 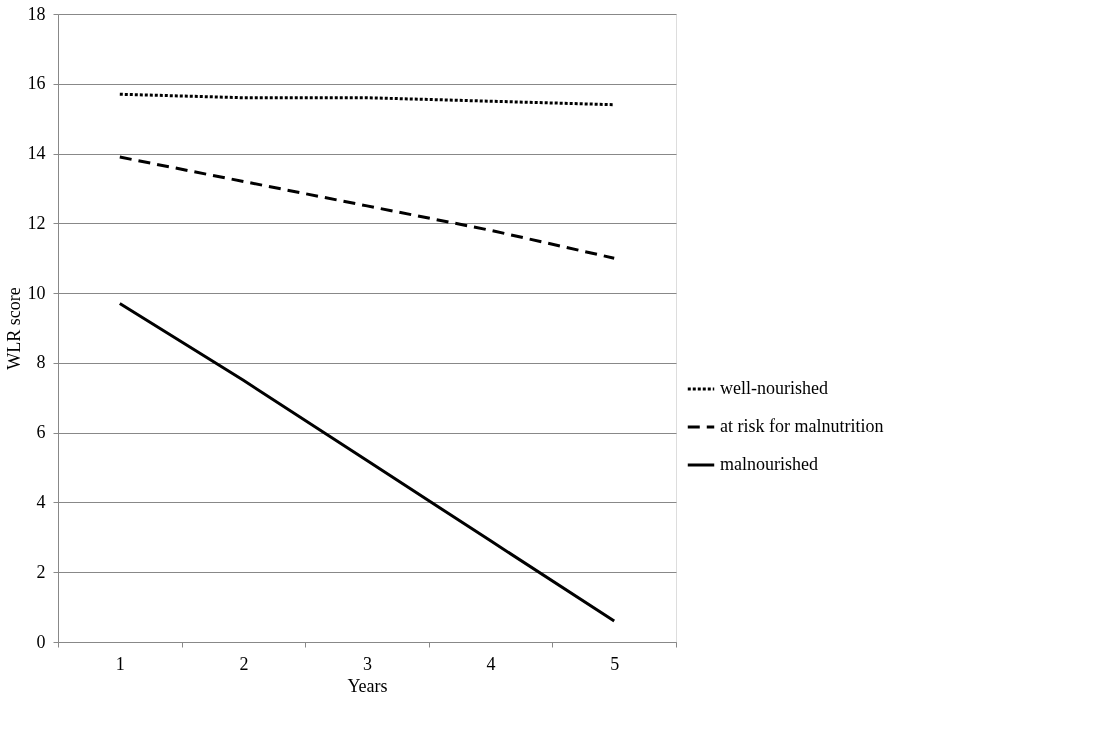 What do you see at coordinates (774, 388) in the screenshot?
I see `legend-label: well-nourished` at bounding box center [774, 388].